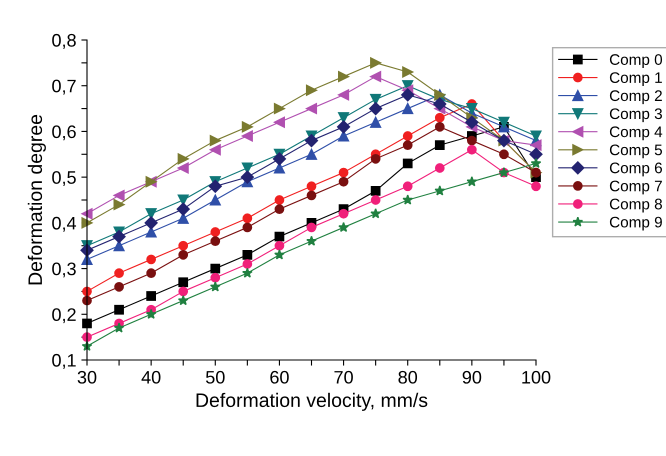  I want to click on y-axis-title: Deformation degree, so click(37, 199).